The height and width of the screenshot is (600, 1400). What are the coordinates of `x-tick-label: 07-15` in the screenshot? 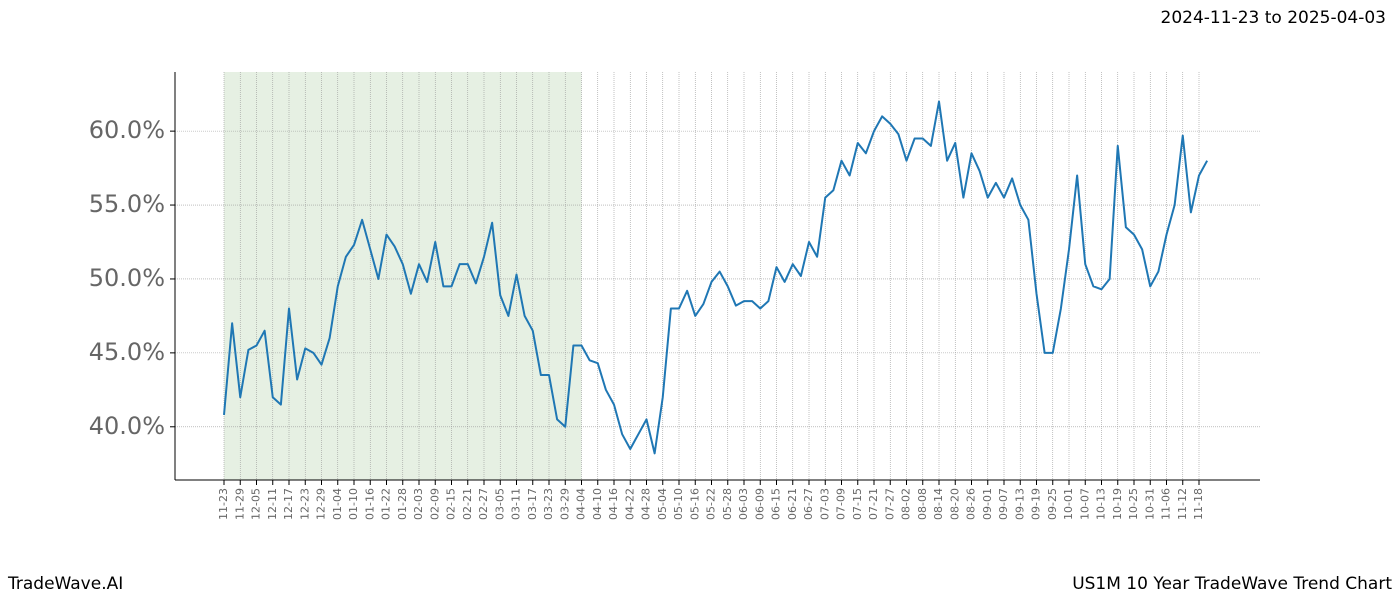 It's located at (857, 504).